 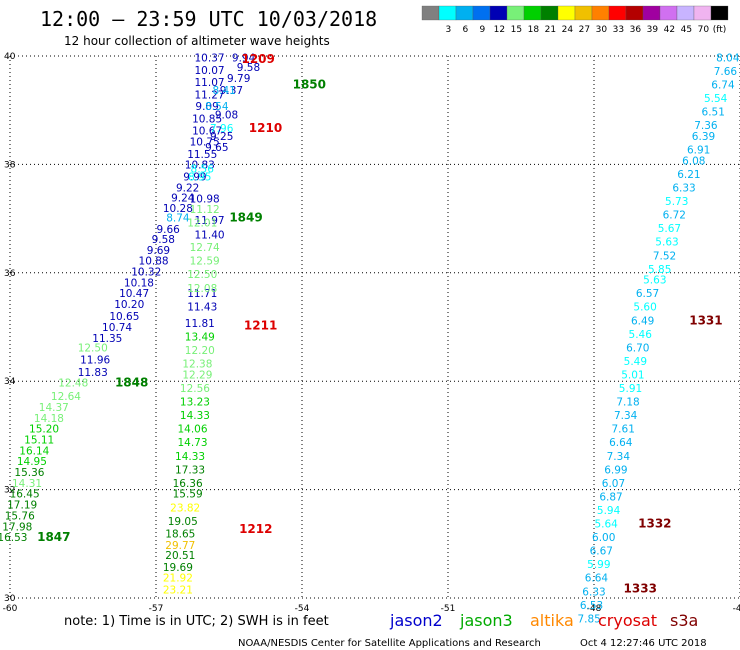 What do you see at coordinates (210, 83) in the screenshot?
I see `wave-height-value: 11.07` at bounding box center [210, 83].